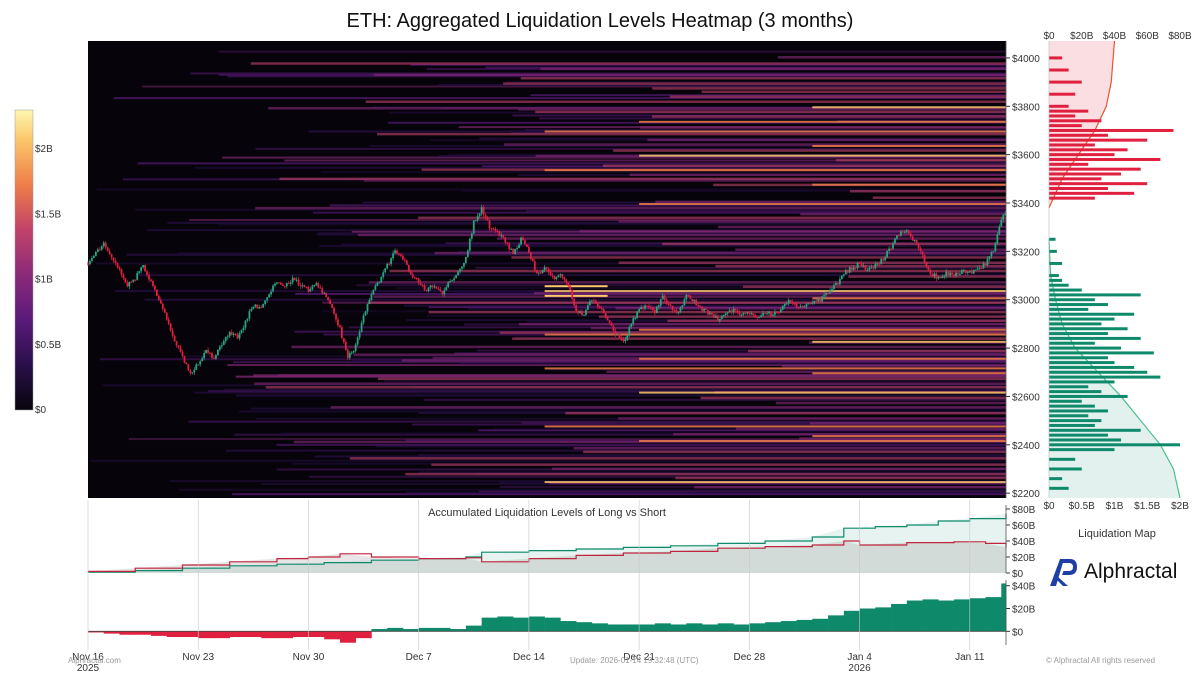 The height and width of the screenshot is (675, 1200). Describe the element at coordinates (1026, 349) in the screenshot. I see `price-tick-label: $2800` at that location.